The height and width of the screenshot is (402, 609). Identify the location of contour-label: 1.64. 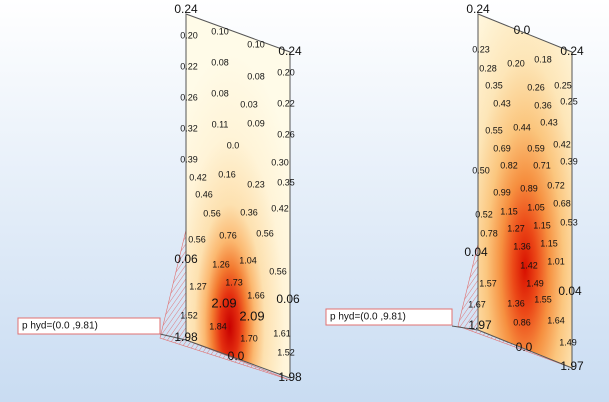
(556, 320).